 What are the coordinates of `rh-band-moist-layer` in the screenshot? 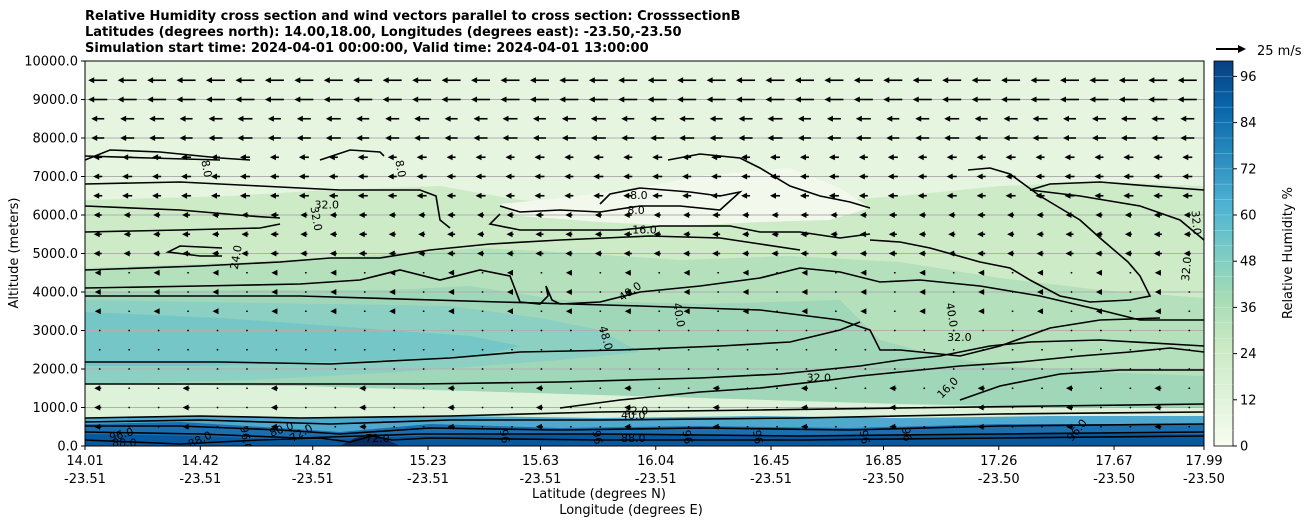 It's located at (644, 402).